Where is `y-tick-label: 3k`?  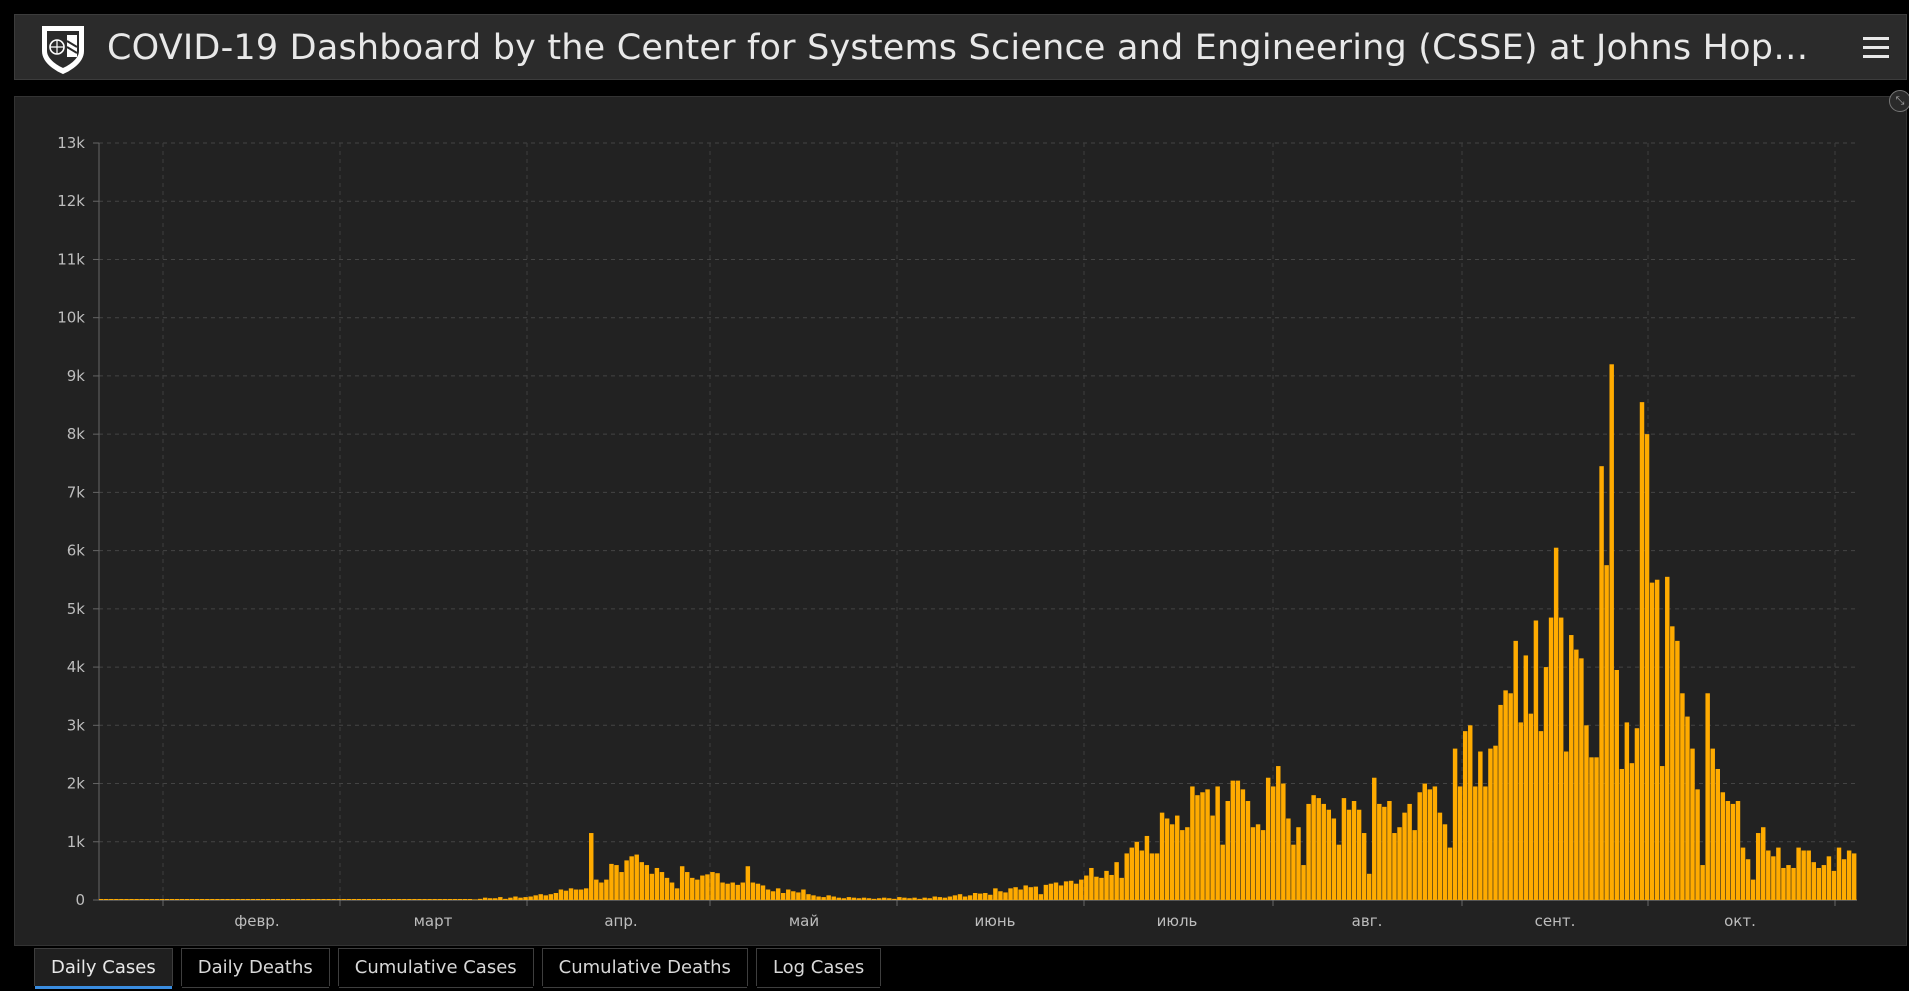 y-tick-label: 3k is located at coordinates (76, 725).